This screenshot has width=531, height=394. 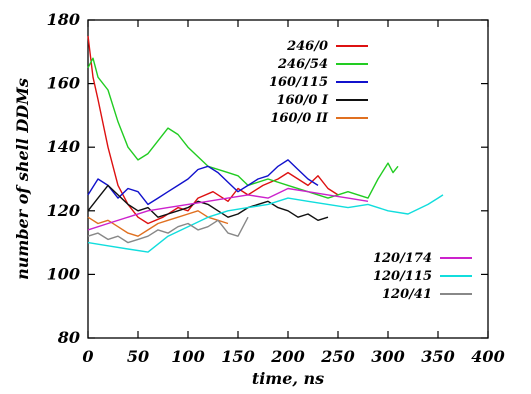 I want to click on x-tick-label: 0, so click(x=87, y=356).